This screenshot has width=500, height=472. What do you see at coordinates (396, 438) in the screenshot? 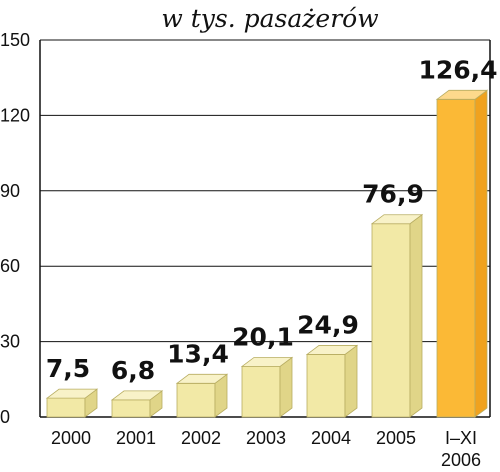
I see `x-tick-label: 2005` at bounding box center [396, 438].